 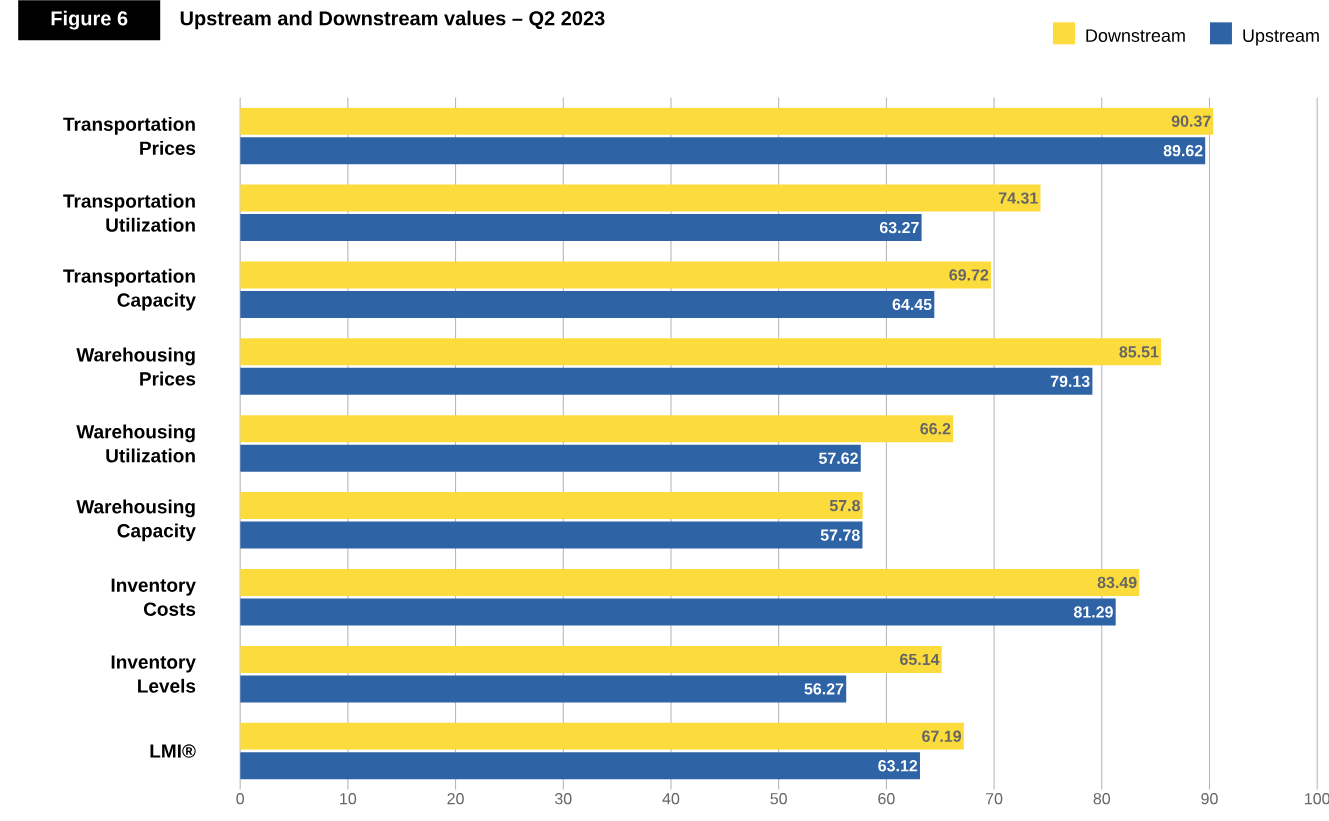 I want to click on y-tick-label: Inventory Costs, so click(x=153, y=597).